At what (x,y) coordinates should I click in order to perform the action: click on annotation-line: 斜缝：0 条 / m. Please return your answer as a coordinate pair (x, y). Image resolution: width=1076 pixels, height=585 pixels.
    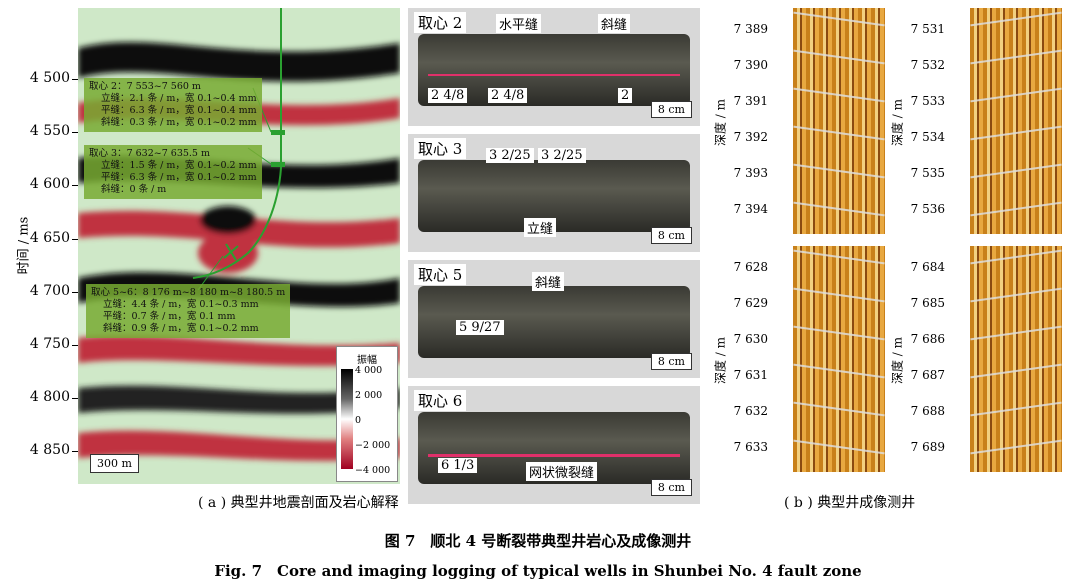
    Looking at the image, I should click on (134, 189).